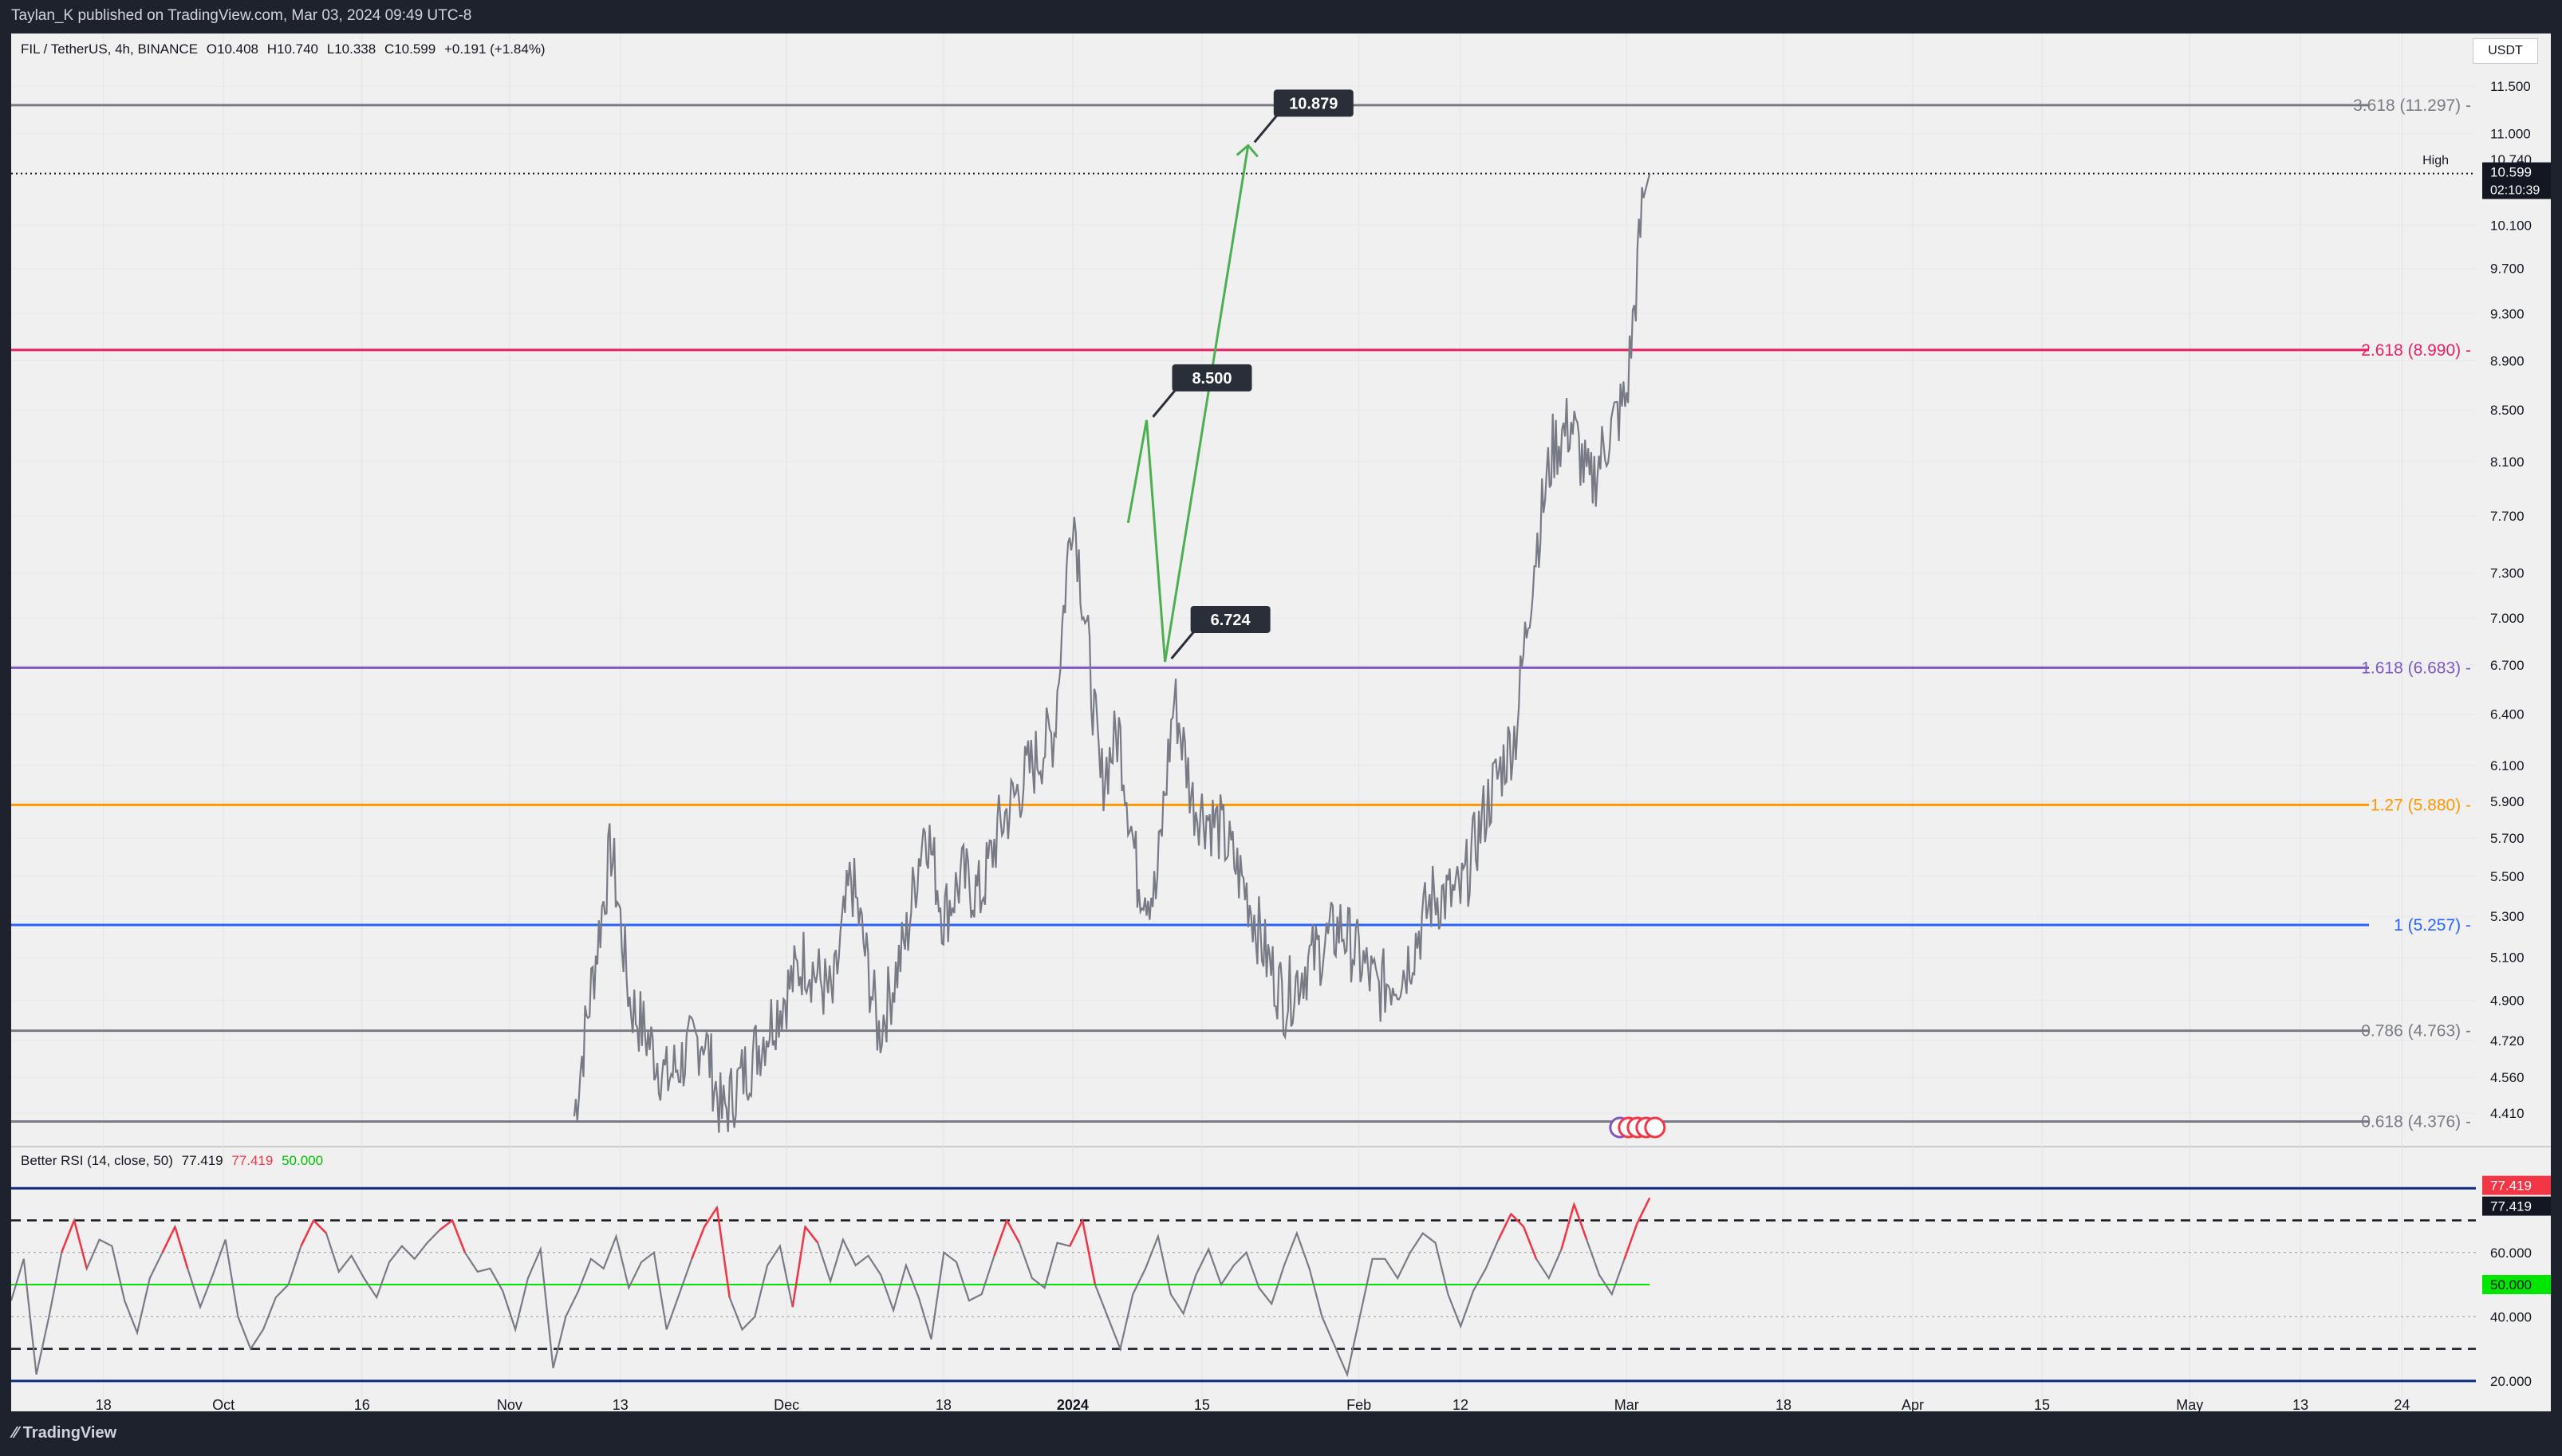 This screenshot has height=1456, width=2562. What do you see at coordinates (1358, 1404) in the screenshot?
I see `x-tick-label: Feb` at bounding box center [1358, 1404].